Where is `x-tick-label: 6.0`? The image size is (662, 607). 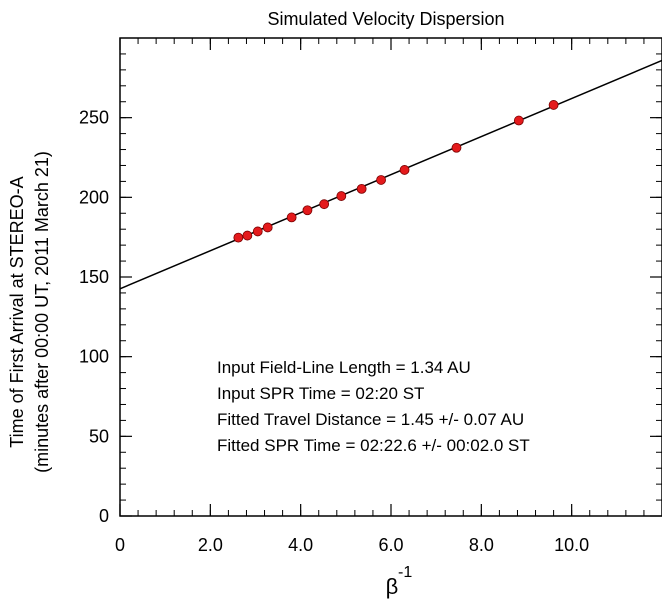 x-tick-label: 6.0 is located at coordinates (390, 545).